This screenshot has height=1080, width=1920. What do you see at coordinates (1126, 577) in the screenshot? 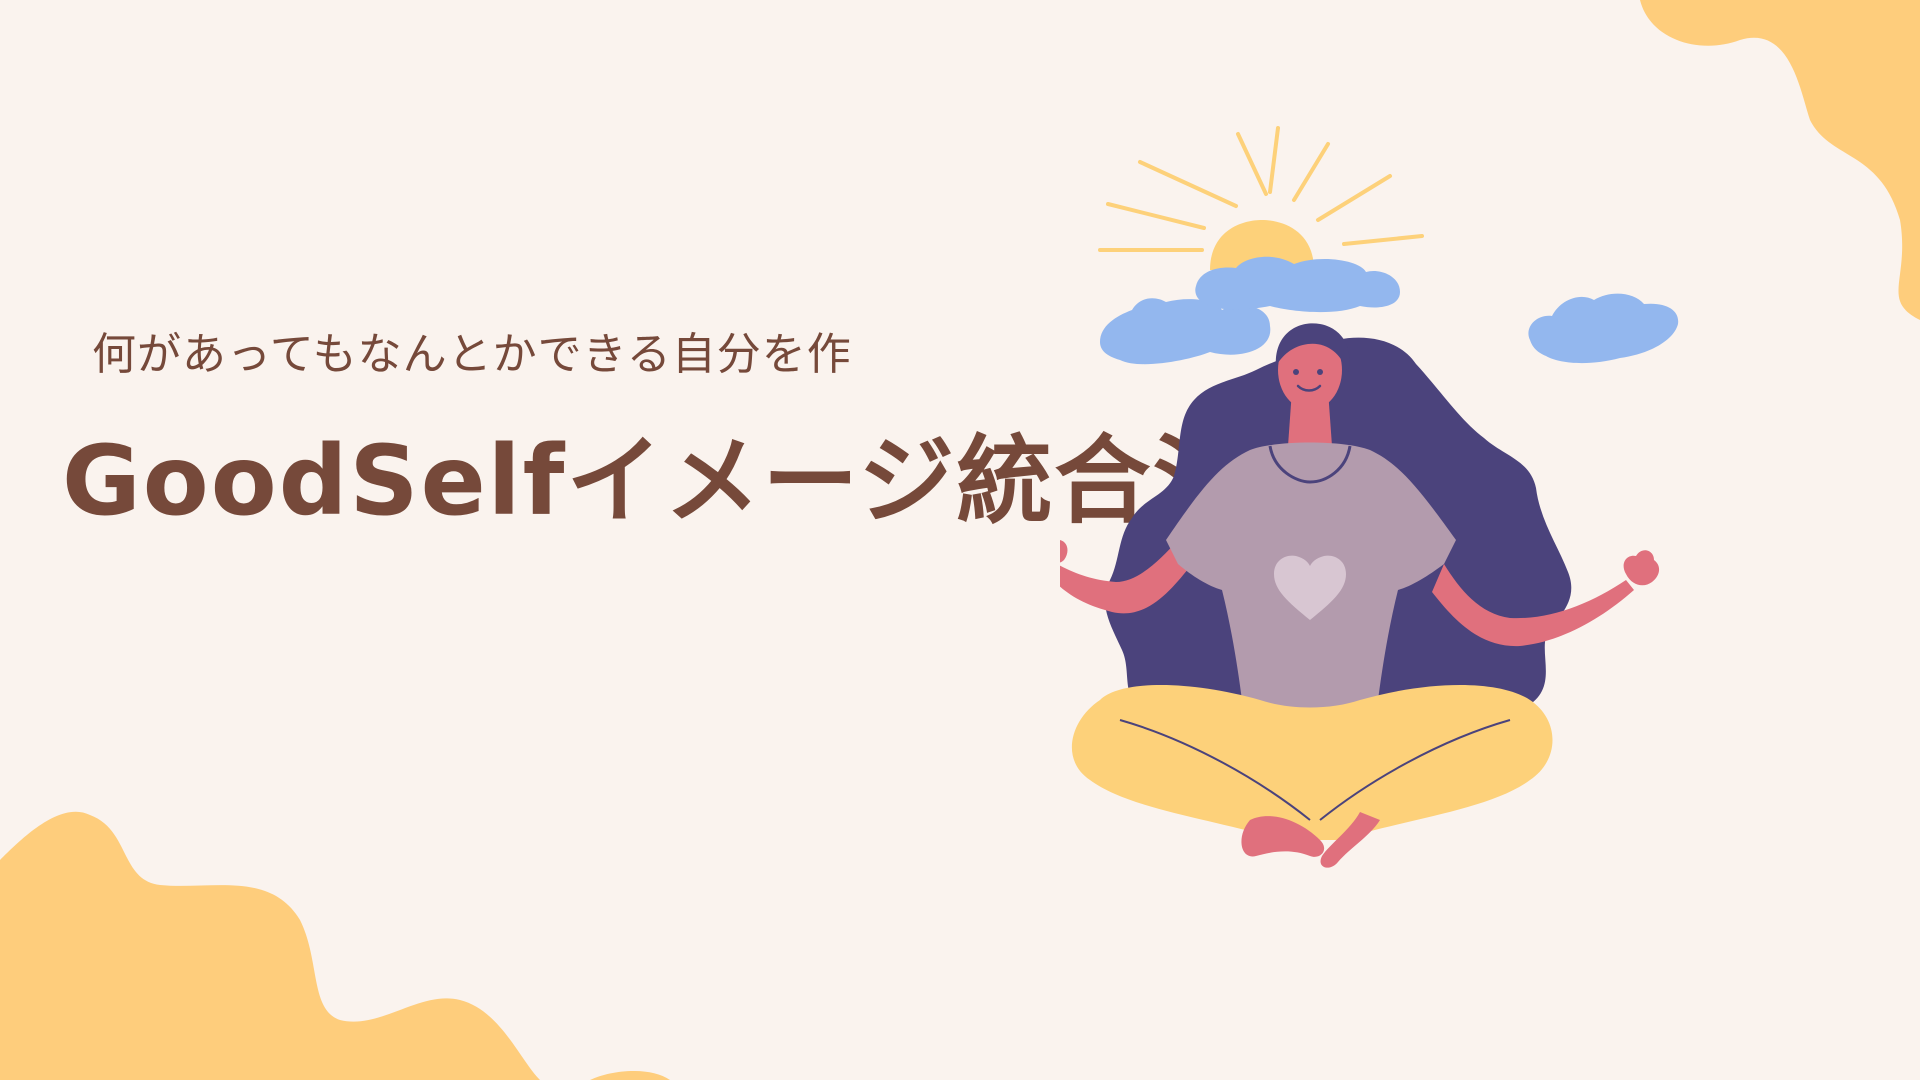
I see `left-arm` at bounding box center [1126, 577].